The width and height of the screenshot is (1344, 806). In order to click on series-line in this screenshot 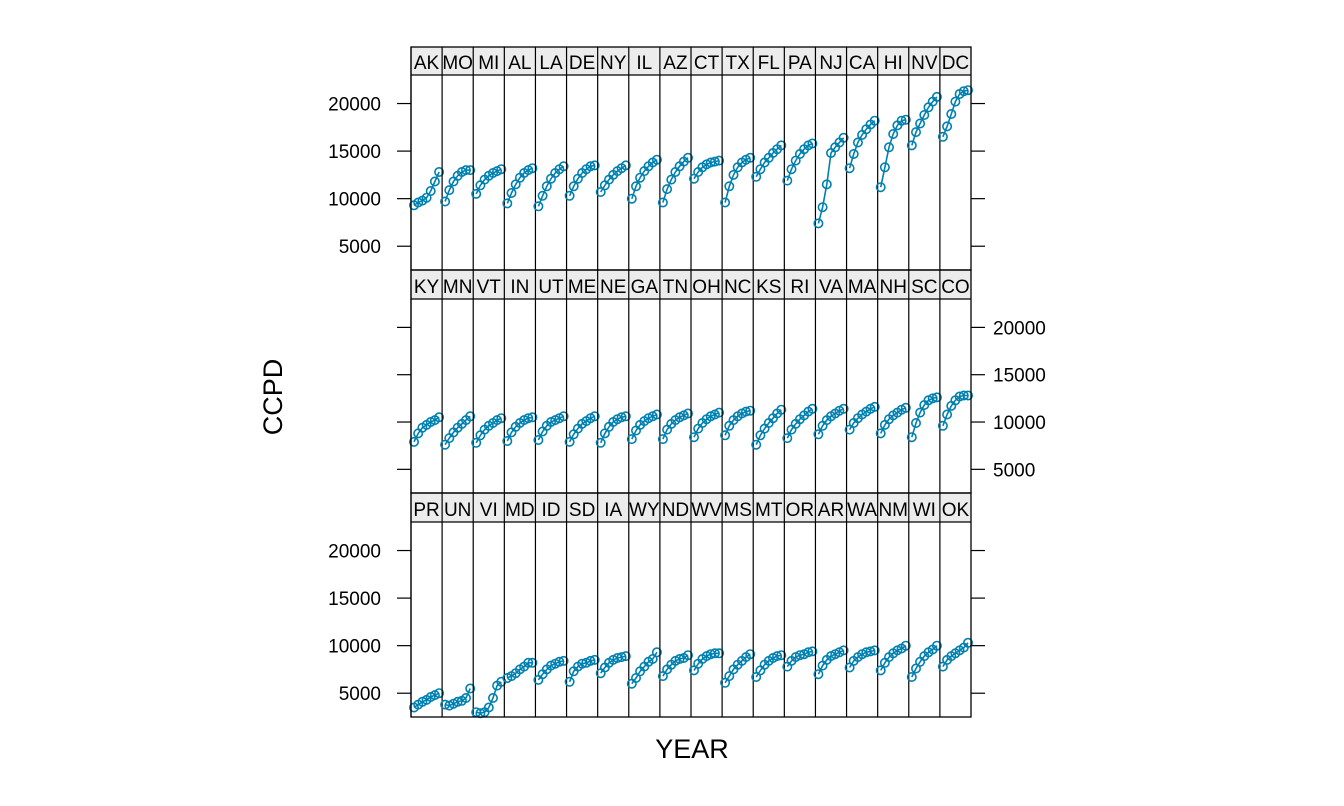, I will do `click(831, 180)`.